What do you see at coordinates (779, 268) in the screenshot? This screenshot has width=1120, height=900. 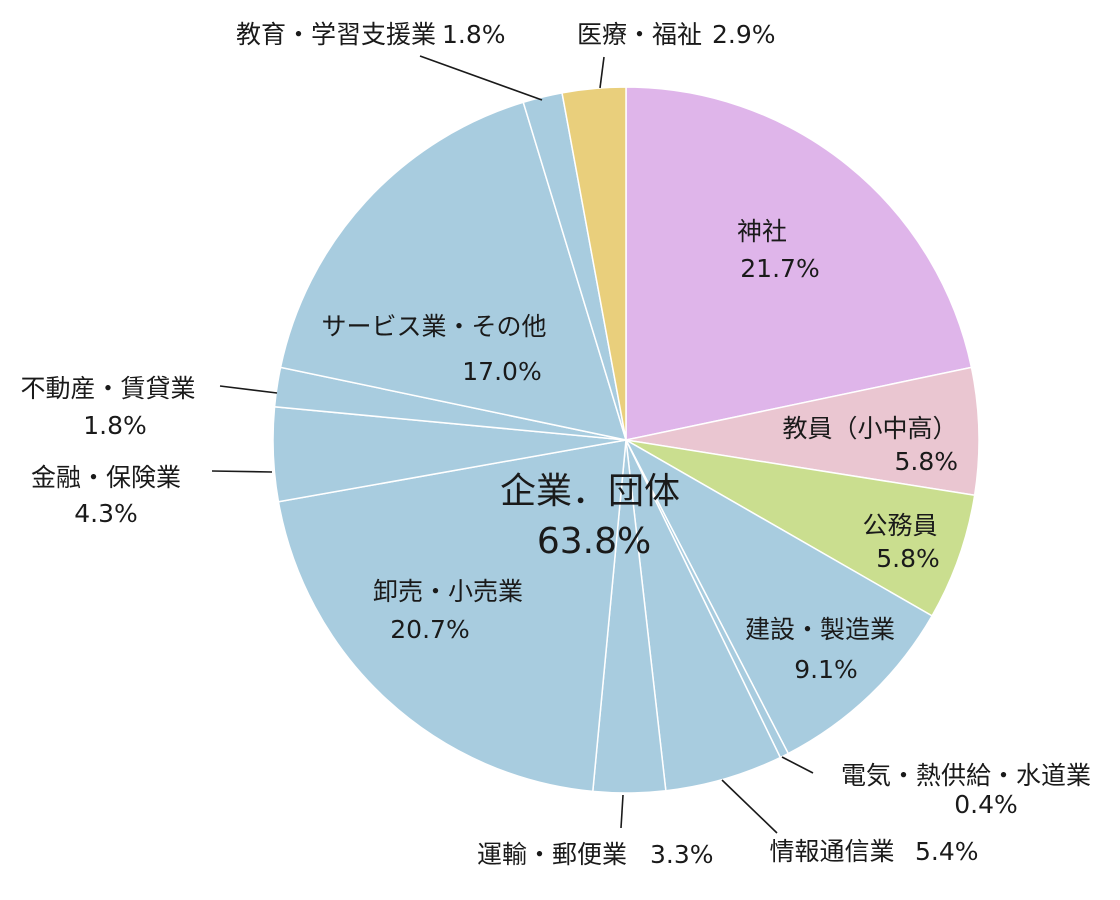 I see `label-jinja-value: 21.7%` at bounding box center [779, 268].